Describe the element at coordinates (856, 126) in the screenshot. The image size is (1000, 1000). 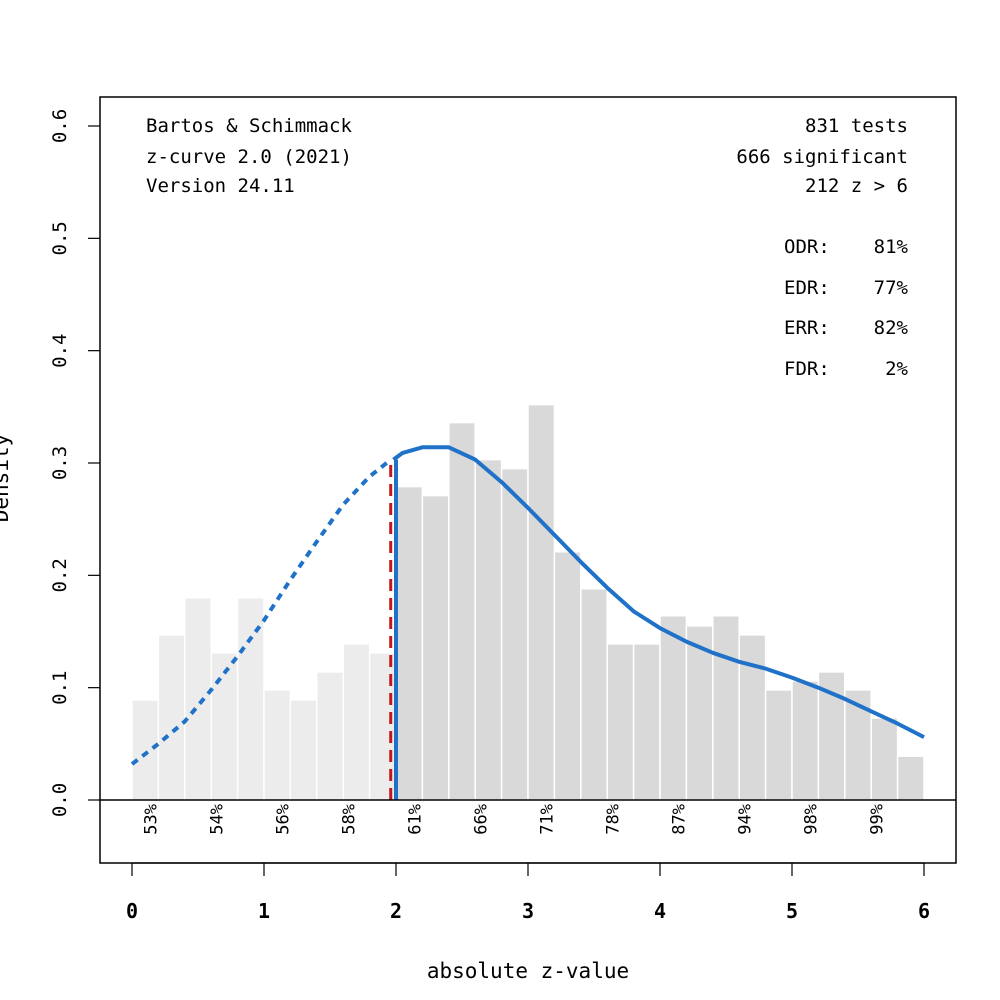
I see `test-count: 831 tests` at that location.